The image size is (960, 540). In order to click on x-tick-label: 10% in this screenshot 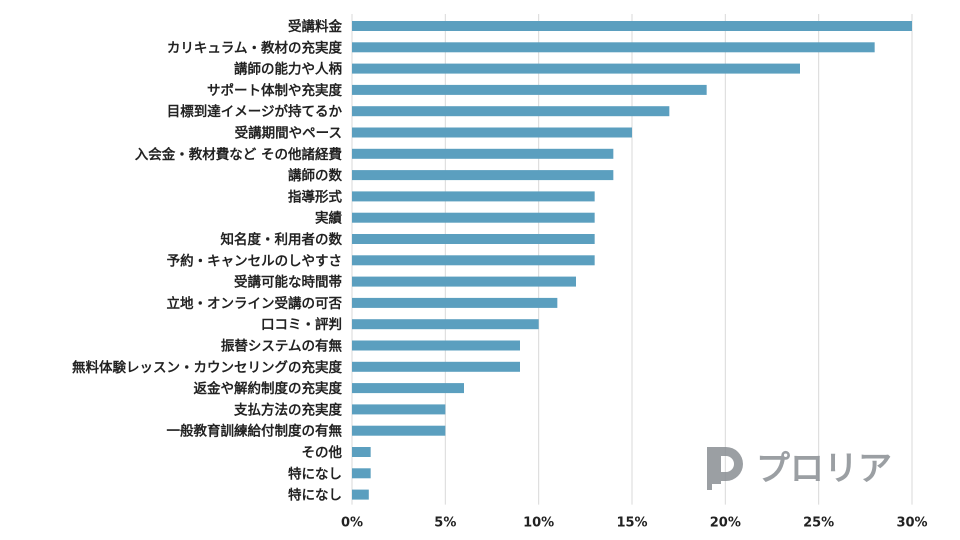, I will do `click(538, 523)`.